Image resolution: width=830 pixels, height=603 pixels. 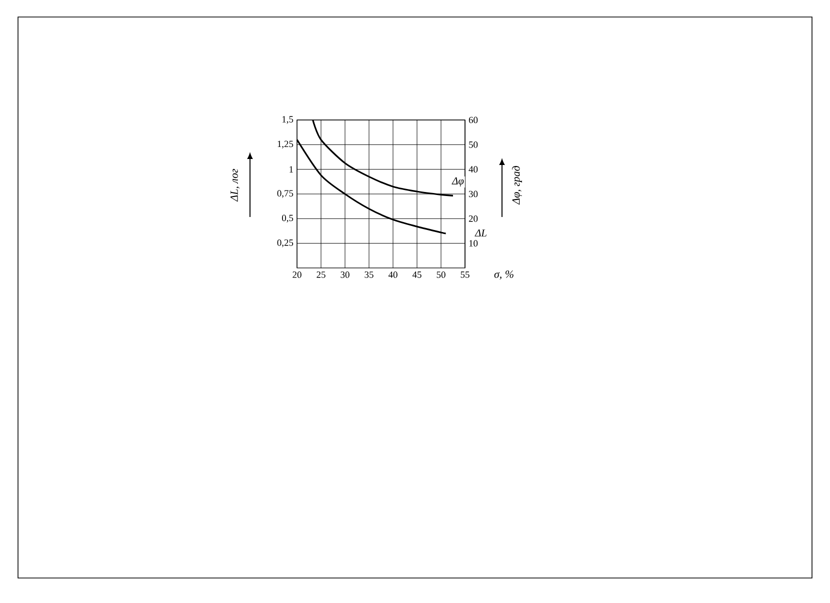 I want to click on y2-tick-label: 20, so click(x=473, y=218).